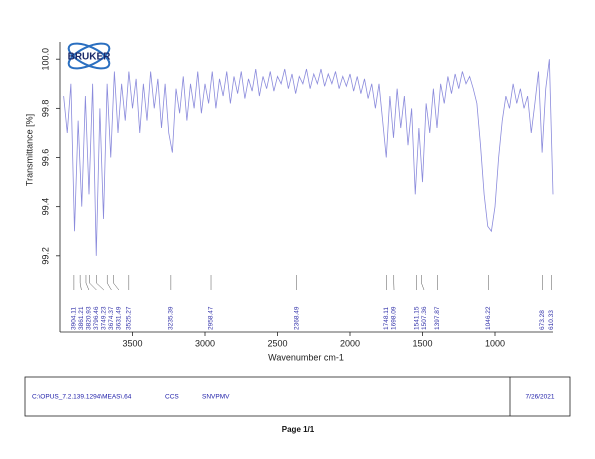  I want to click on y-tick-label: 100.0, so click(45, 59).